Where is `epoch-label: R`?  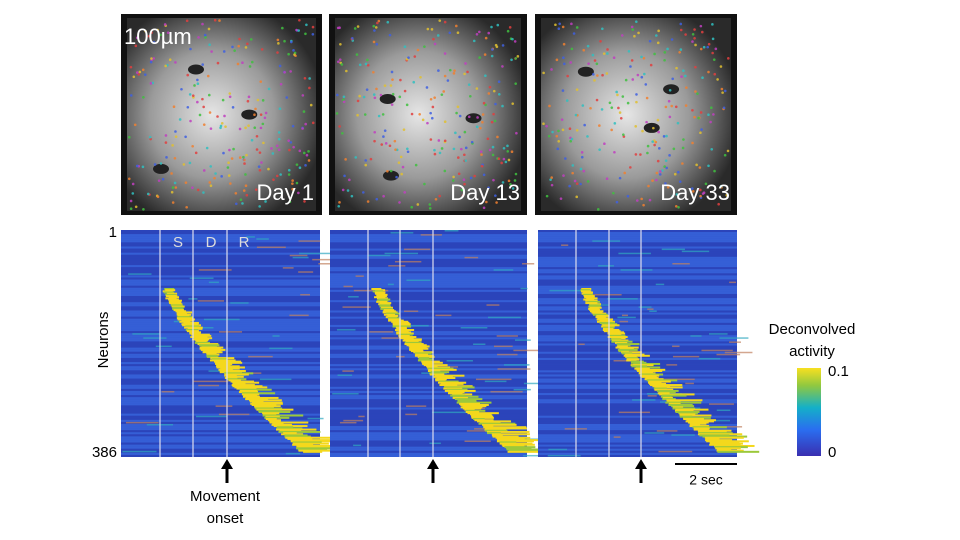 epoch-label: R is located at coordinates (244, 242).